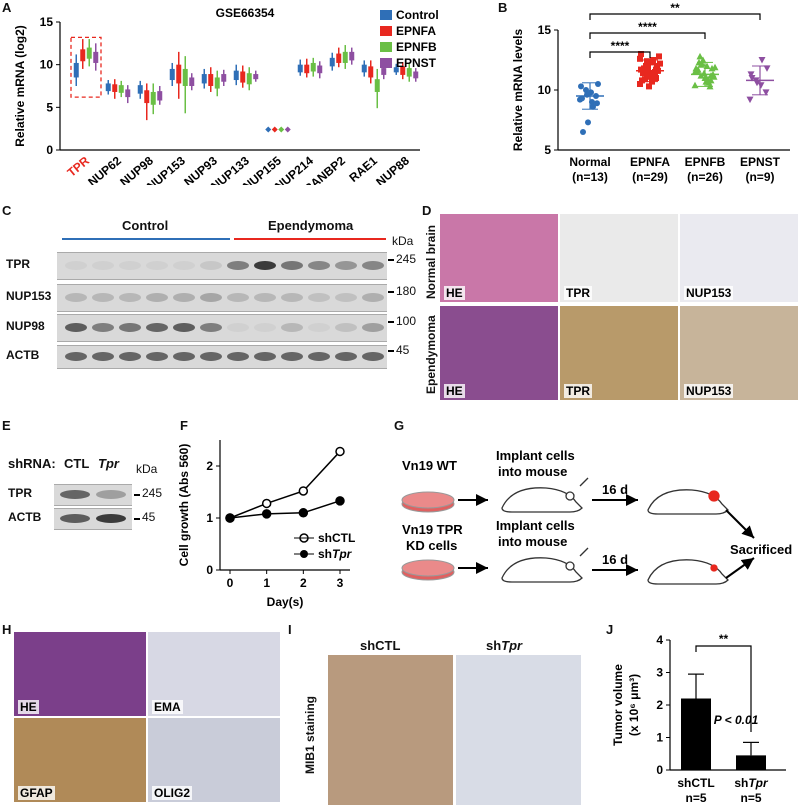 Image resolution: width=800 pixels, height=809 pixels. Describe the element at coordinates (83, 55) in the screenshot. I see `box-epnfa-tpr` at that location.